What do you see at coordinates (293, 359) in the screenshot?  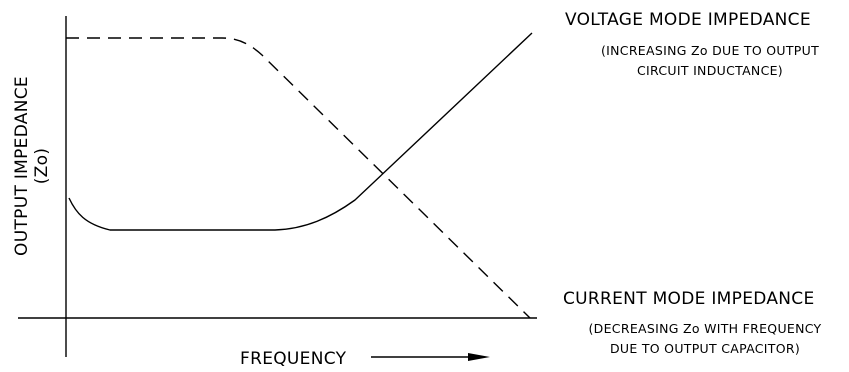 I see `x-axis-label: FREQUENCY` at bounding box center [293, 359].